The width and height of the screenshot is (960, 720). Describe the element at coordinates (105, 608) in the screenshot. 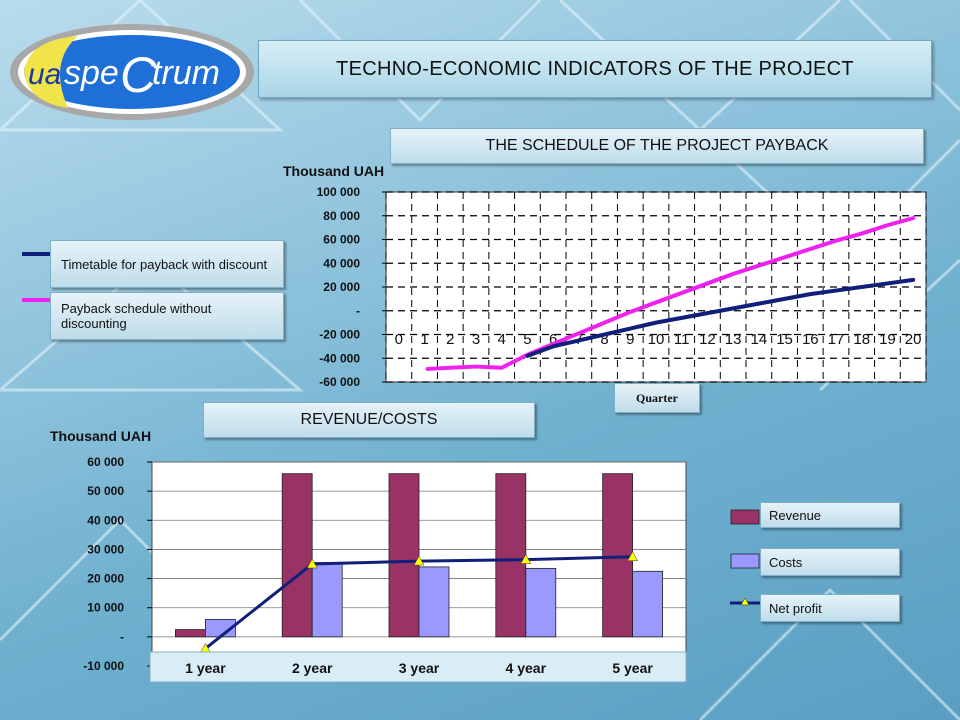

I see `y-tick-label-2: 10 000` at that location.